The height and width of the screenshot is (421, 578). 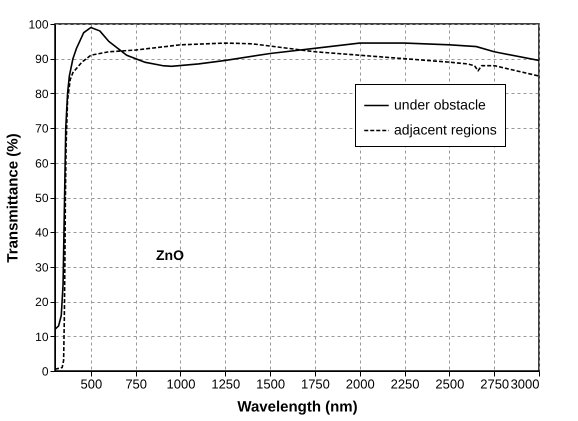 What do you see at coordinates (360, 384) in the screenshot?
I see `x-tick-label: 2000` at bounding box center [360, 384].